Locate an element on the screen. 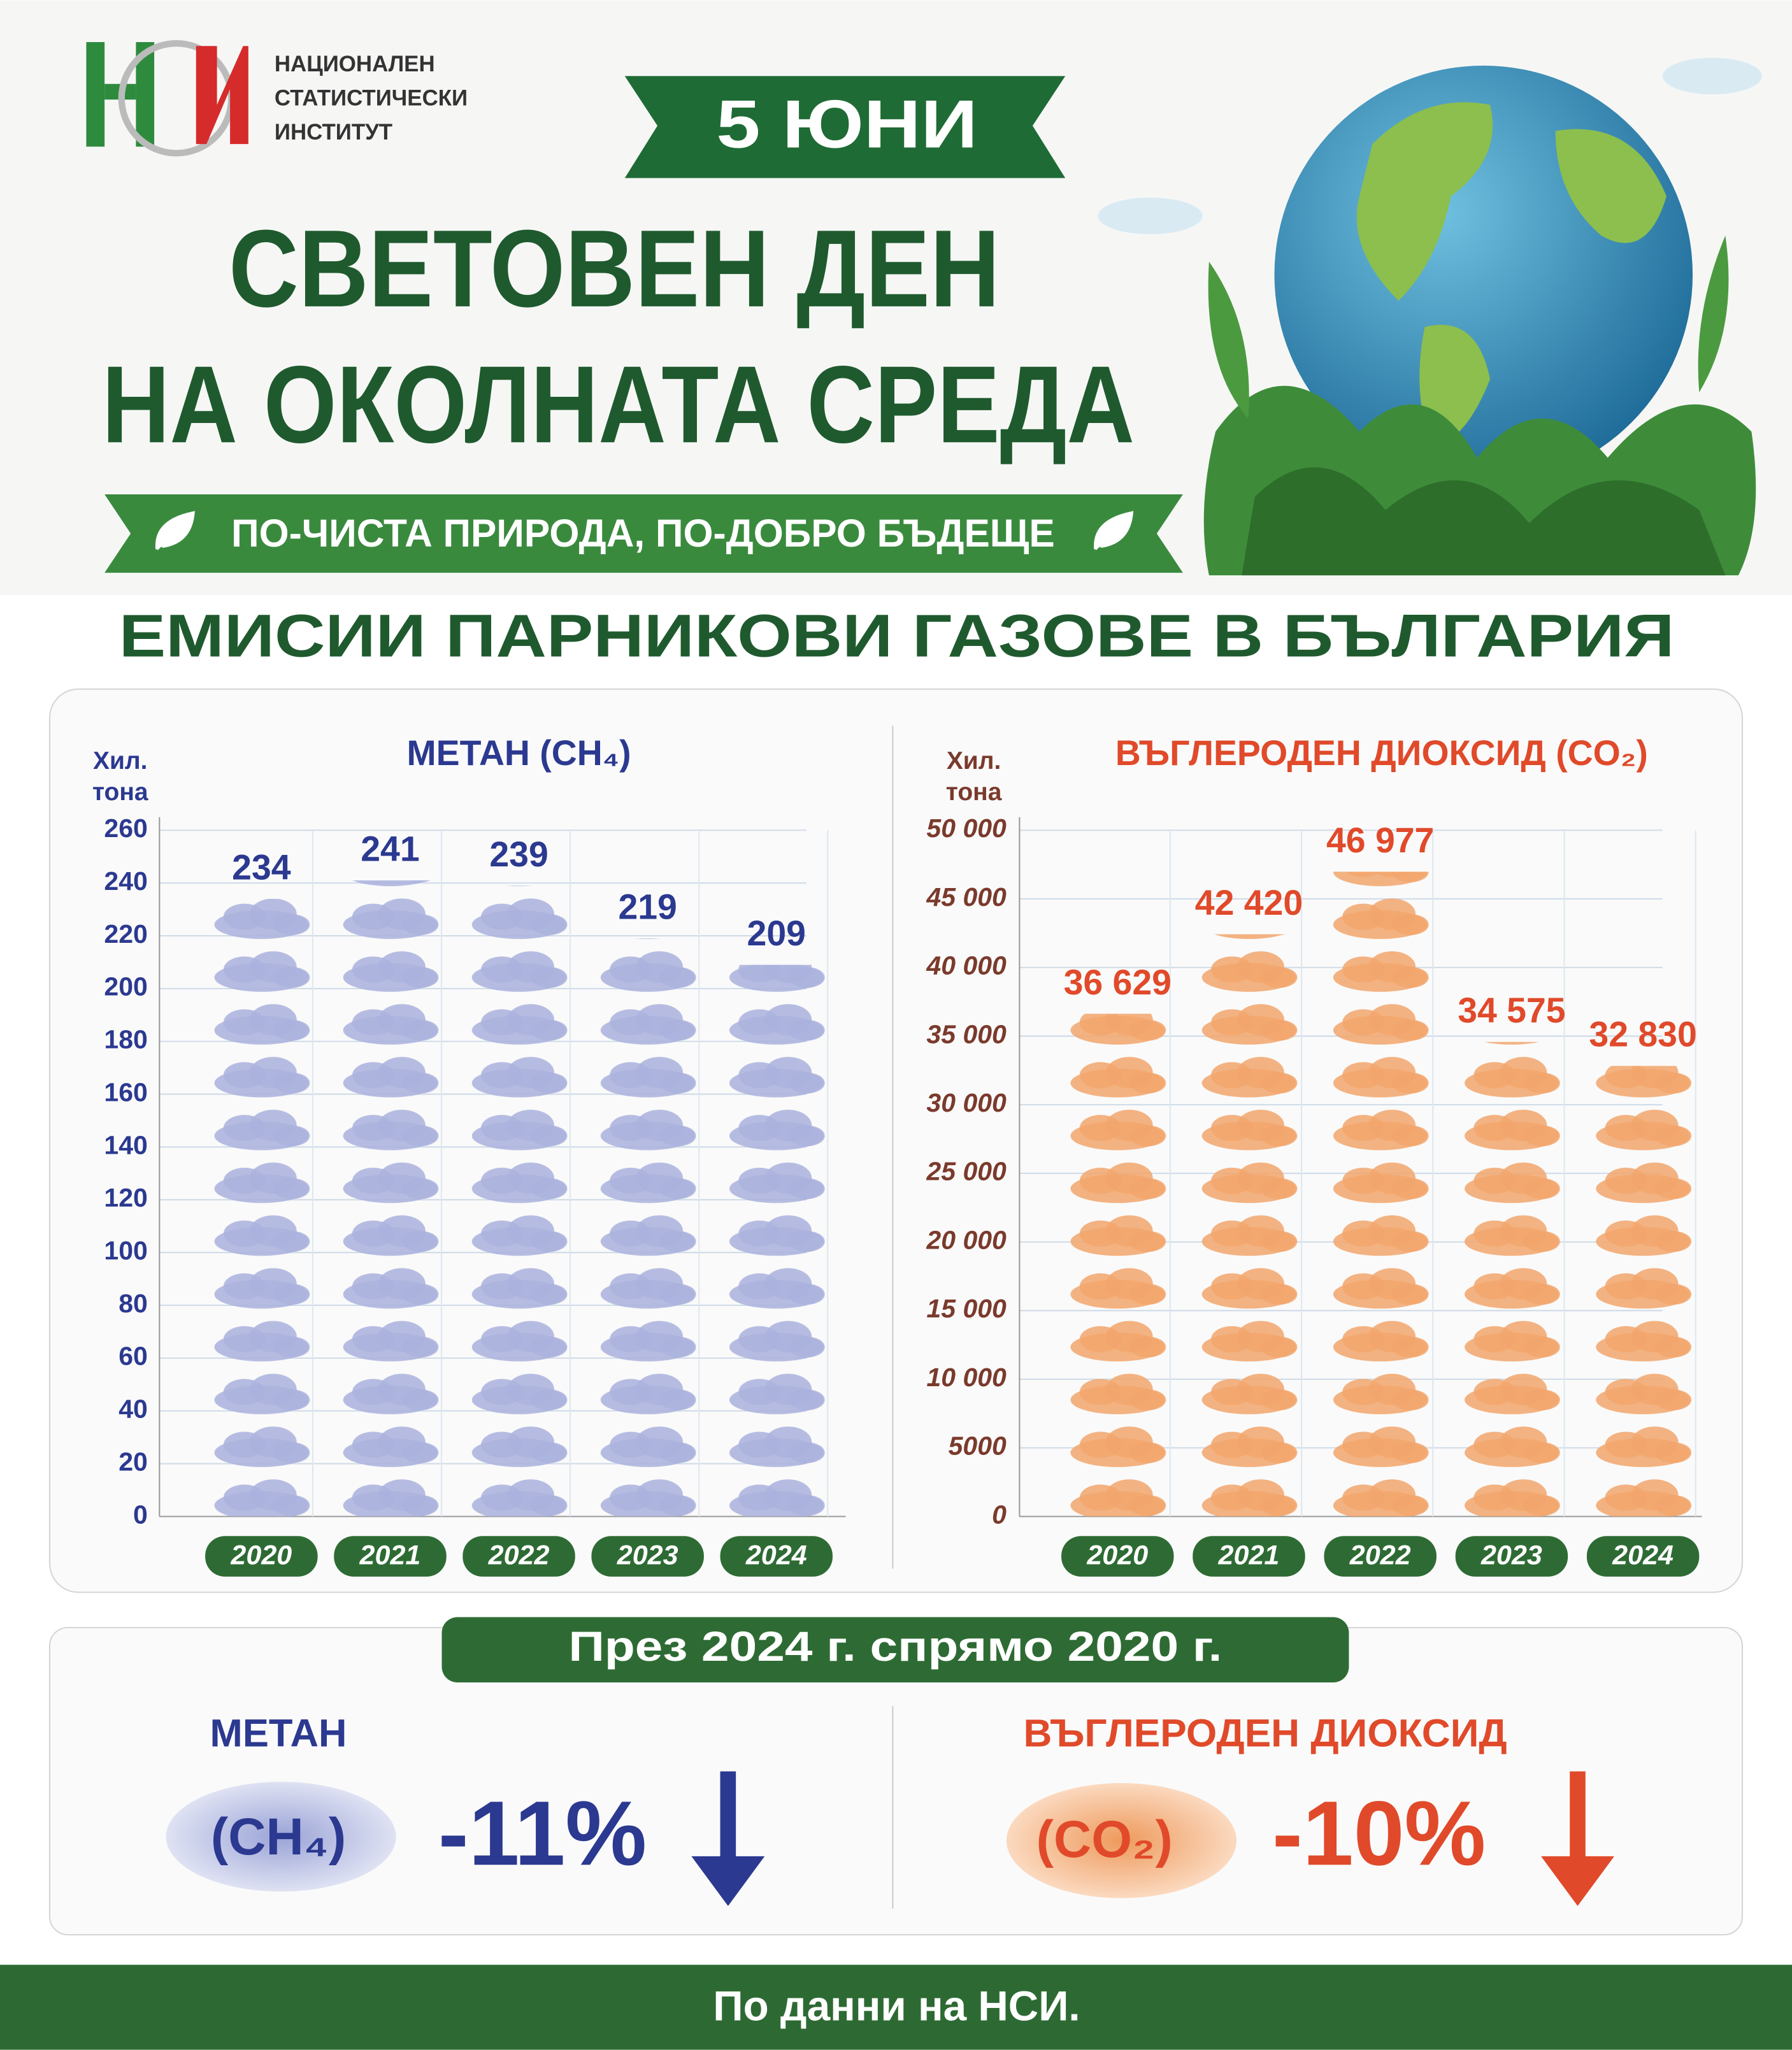  logo-text: СТАТИСТИЧЕСКИ is located at coordinates (371, 99).